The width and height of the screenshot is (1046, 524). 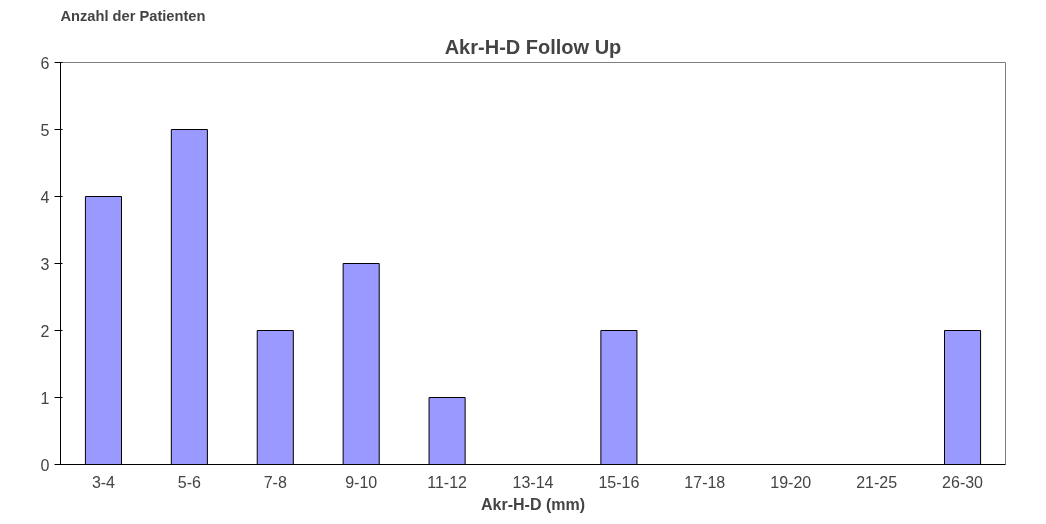 What do you see at coordinates (189, 482) in the screenshot?
I see `x-tick-label: 5-6` at bounding box center [189, 482].